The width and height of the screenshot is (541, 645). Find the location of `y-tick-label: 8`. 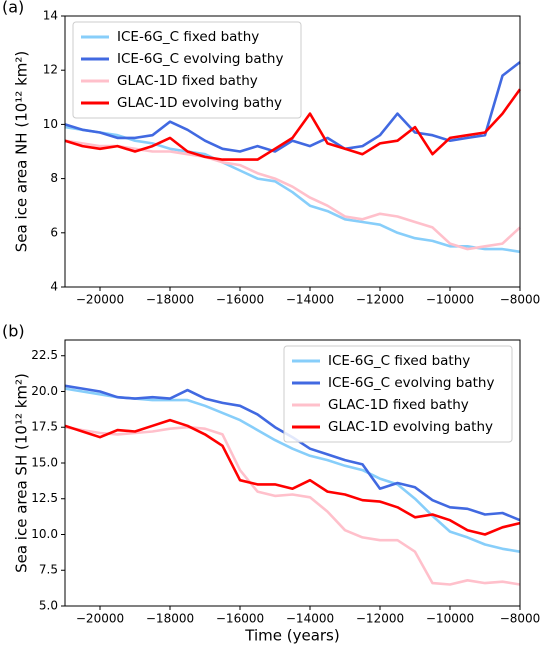

y-tick-label: 8 is located at coordinates (54, 178).